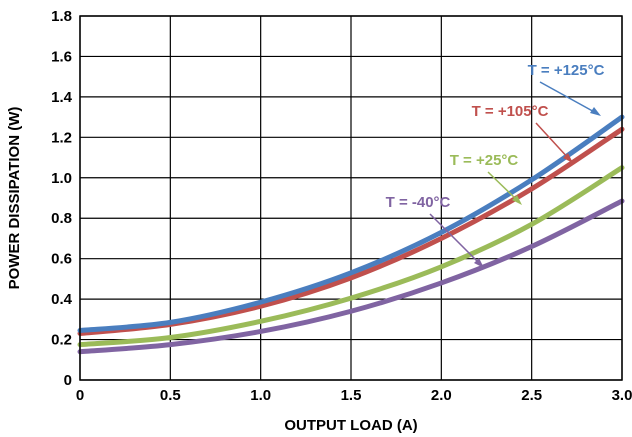 The height and width of the screenshot is (437, 632). What do you see at coordinates (62, 299) in the screenshot?
I see `y-tick-label: 0.4` at bounding box center [62, 299].